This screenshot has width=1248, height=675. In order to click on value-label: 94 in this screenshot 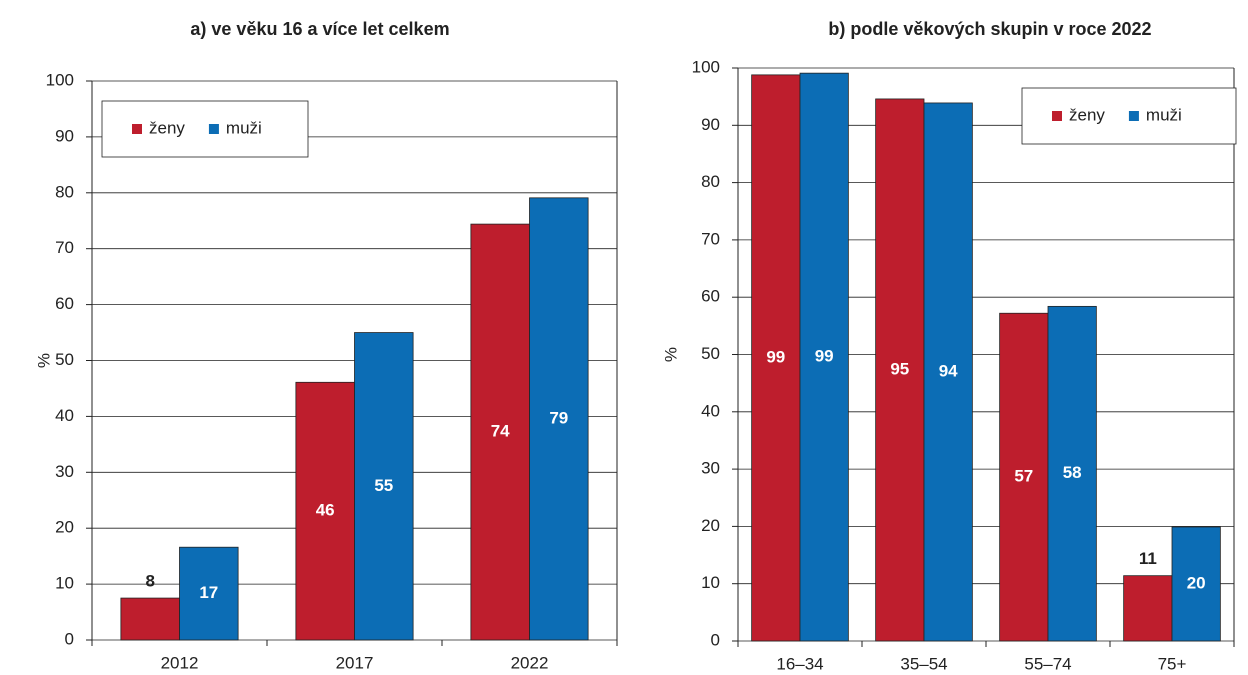, I will do `click(948, 370)`.